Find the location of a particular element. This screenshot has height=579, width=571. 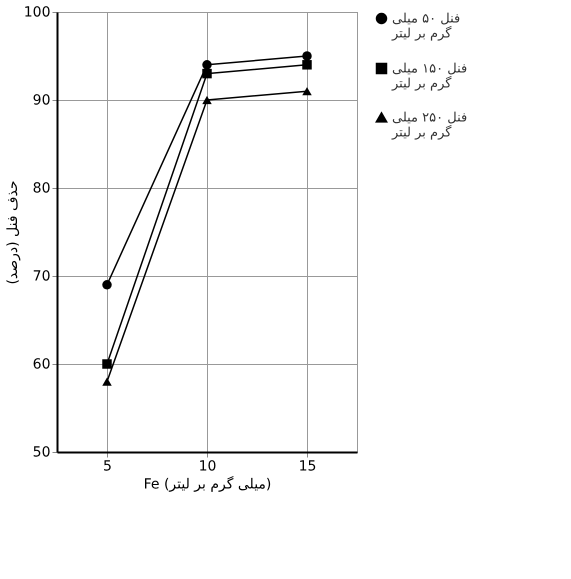

legend-label: فنل ۵۰ میلی گرم بر لیتر is located at coordinates (425, 27).